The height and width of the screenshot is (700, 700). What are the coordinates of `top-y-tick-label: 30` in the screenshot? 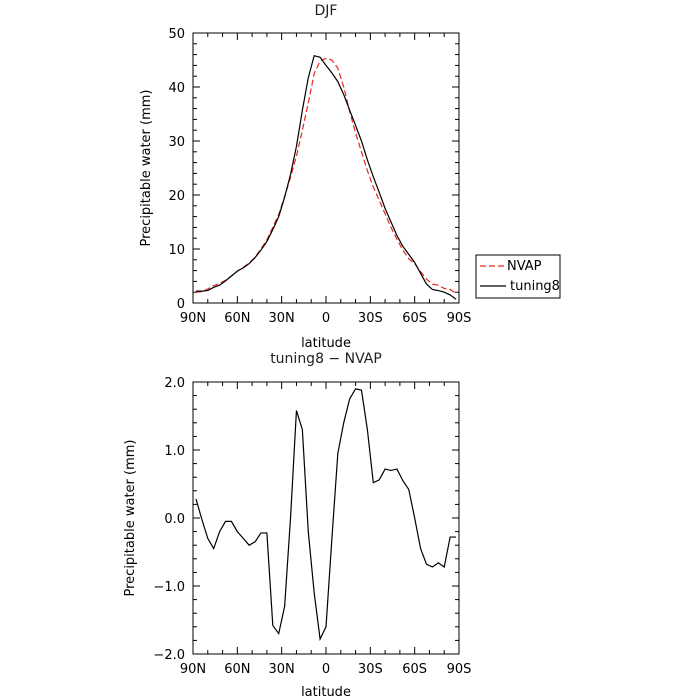 It's located at (176, 142).